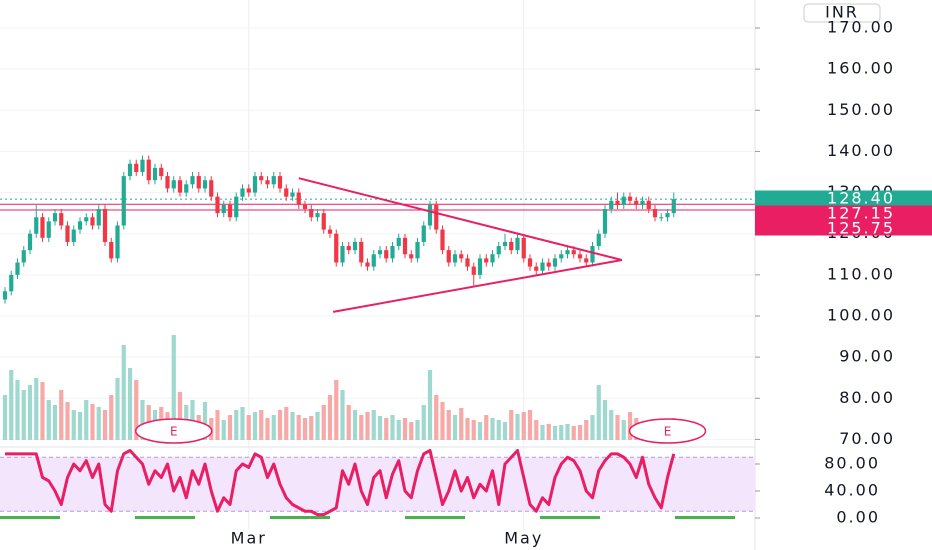 The width and height of the screenshot is (932, 550). Describe the element at coordinates (843, 228) in the screenshot. I see `price-label-box` at that location.